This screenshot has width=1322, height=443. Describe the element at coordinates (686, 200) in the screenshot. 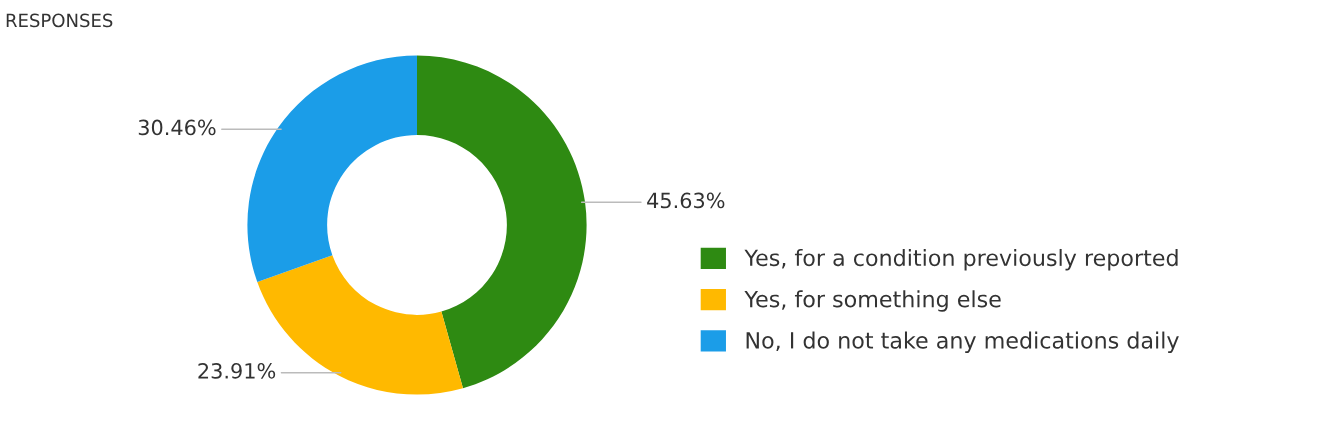

I see `data-label: 45.63%` at that location.